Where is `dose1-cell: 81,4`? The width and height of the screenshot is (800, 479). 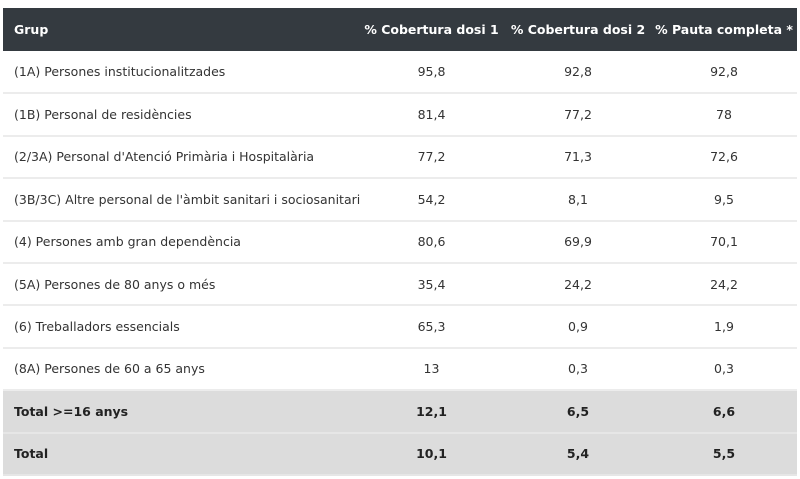
dose1-cell: 81,4 is located at coordinates (431, 115).